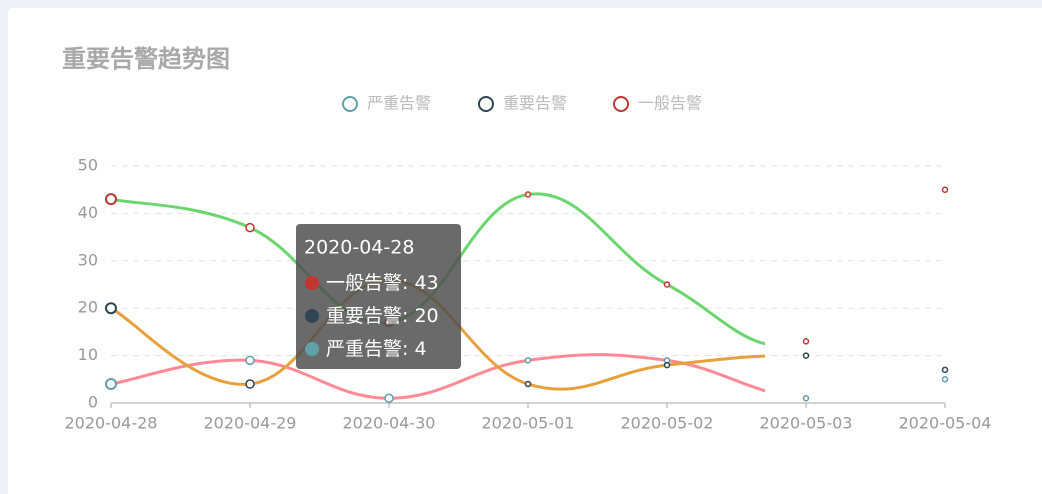 Image resolution: width=1042 pixels, height=494 pixels. I want to click on legend-label: 一般告警, so click(670, 103).